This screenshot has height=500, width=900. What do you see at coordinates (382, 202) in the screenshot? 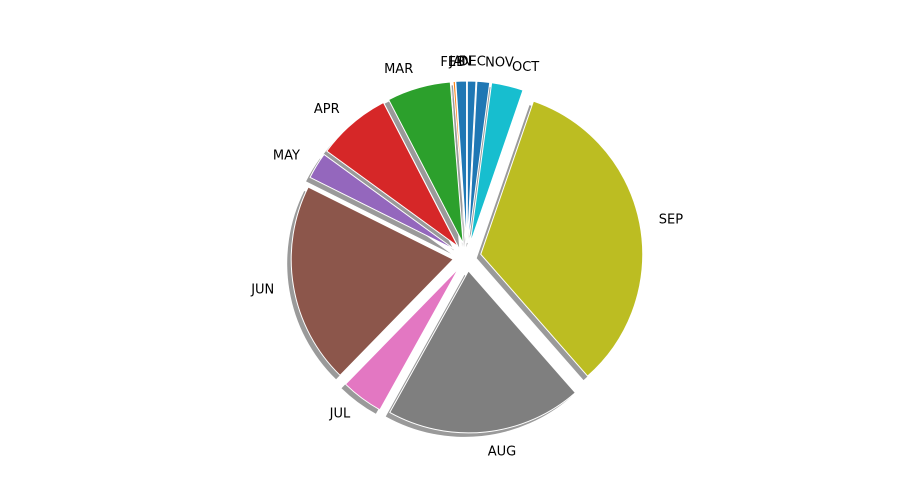
I see `pie-slice-may` at bounding box center [382, 202].